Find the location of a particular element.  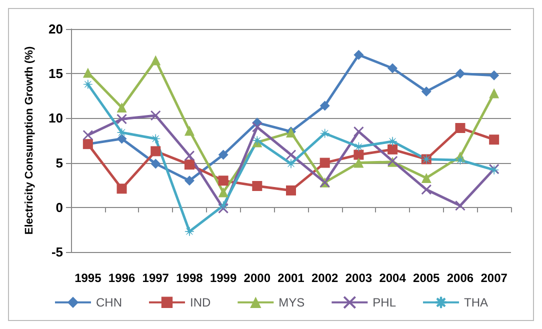

y-axis-title: Electricity Consumption Growth (%) is located at coordinates (30, 140).